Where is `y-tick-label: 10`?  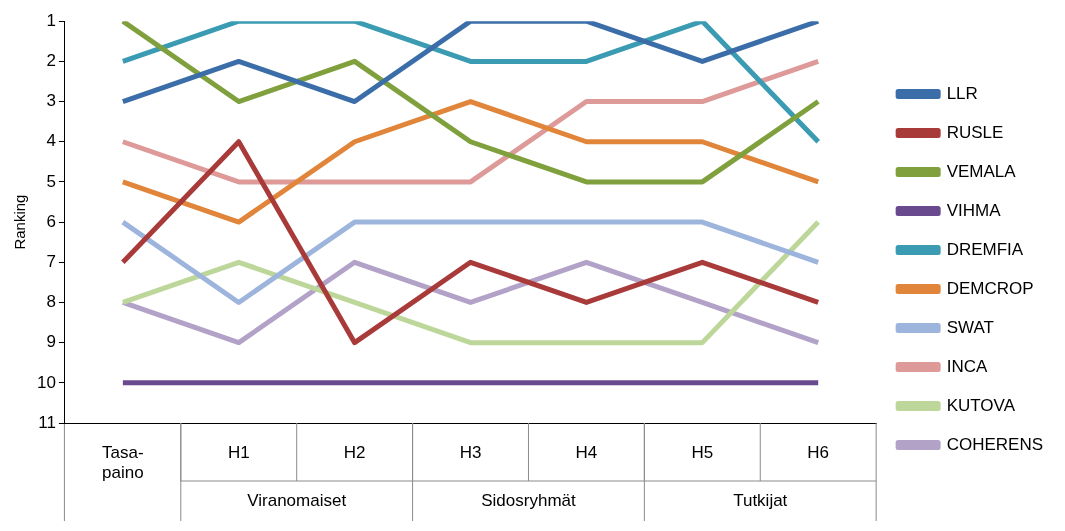
y-tick-label: 10 is located at coordinates (46, 382).